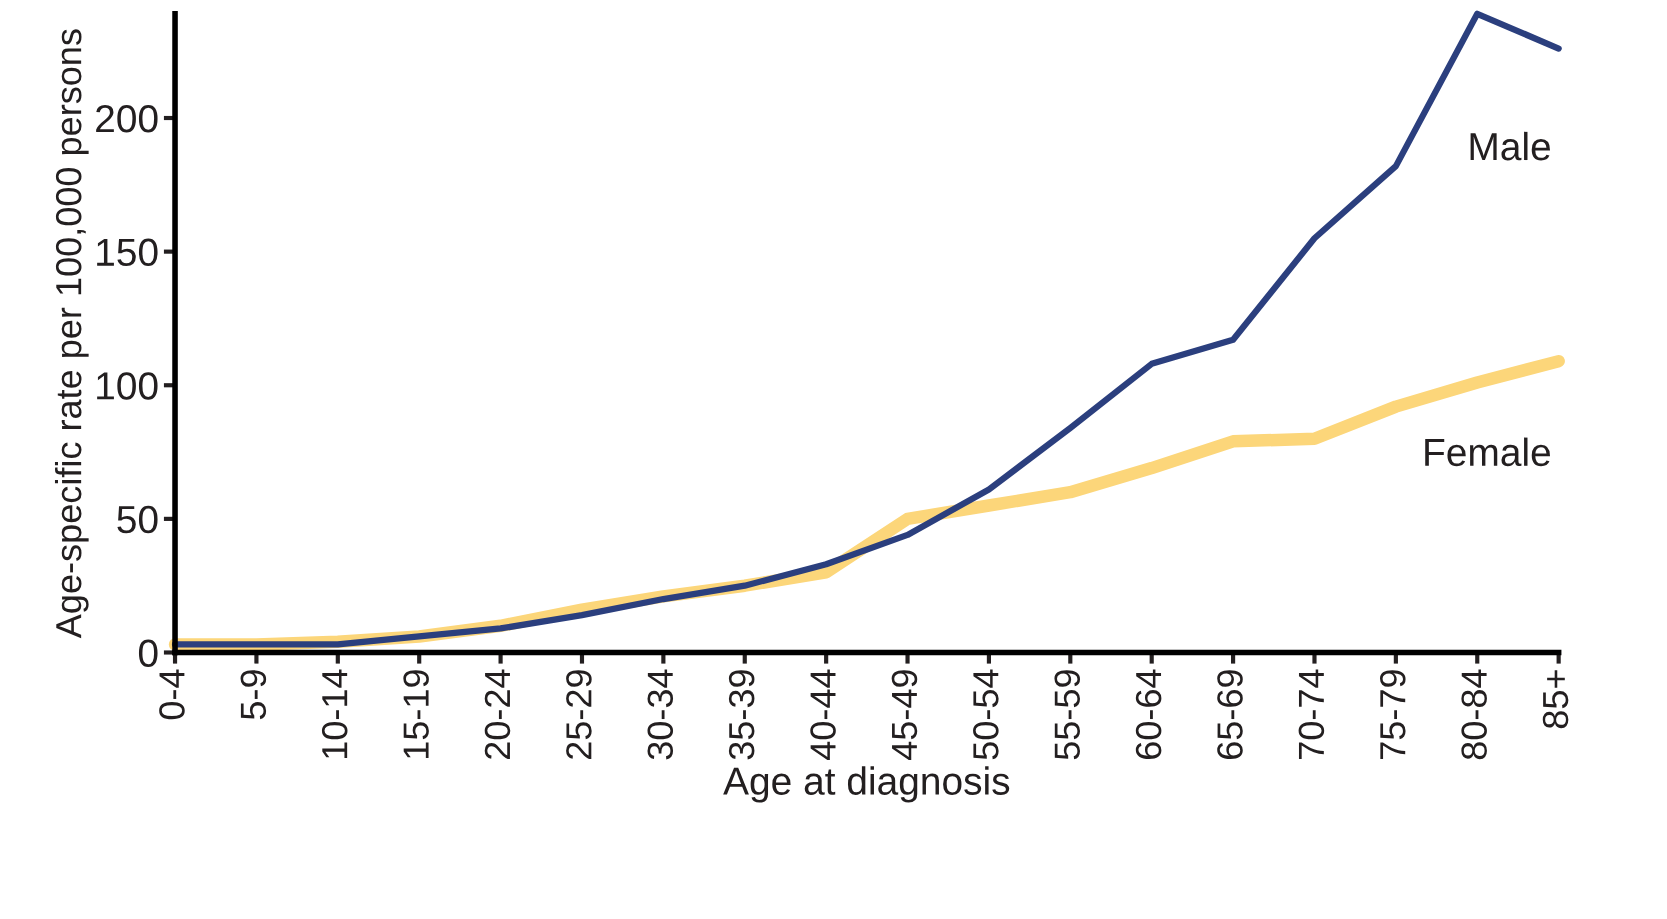  Describe the element at coordinates (127, 386) in the screenshot. I see `y-tick-label: 100` at that location.